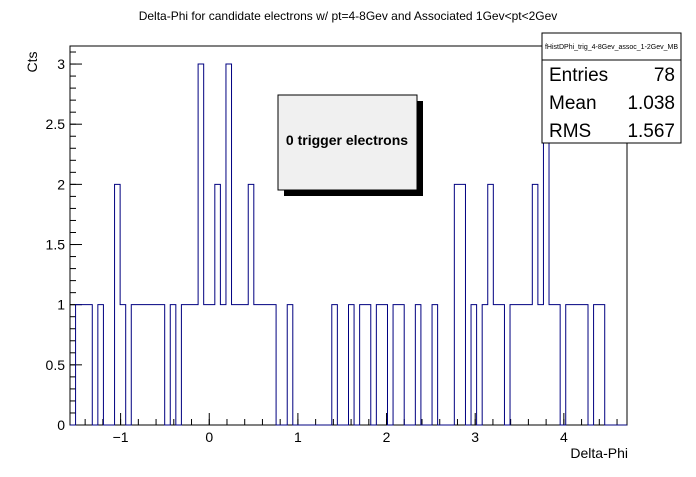  What do you see at coordinates (578, 75) in the screenshot?
I see `stats-entries-label: Entries` at bounding box center [578, 75].